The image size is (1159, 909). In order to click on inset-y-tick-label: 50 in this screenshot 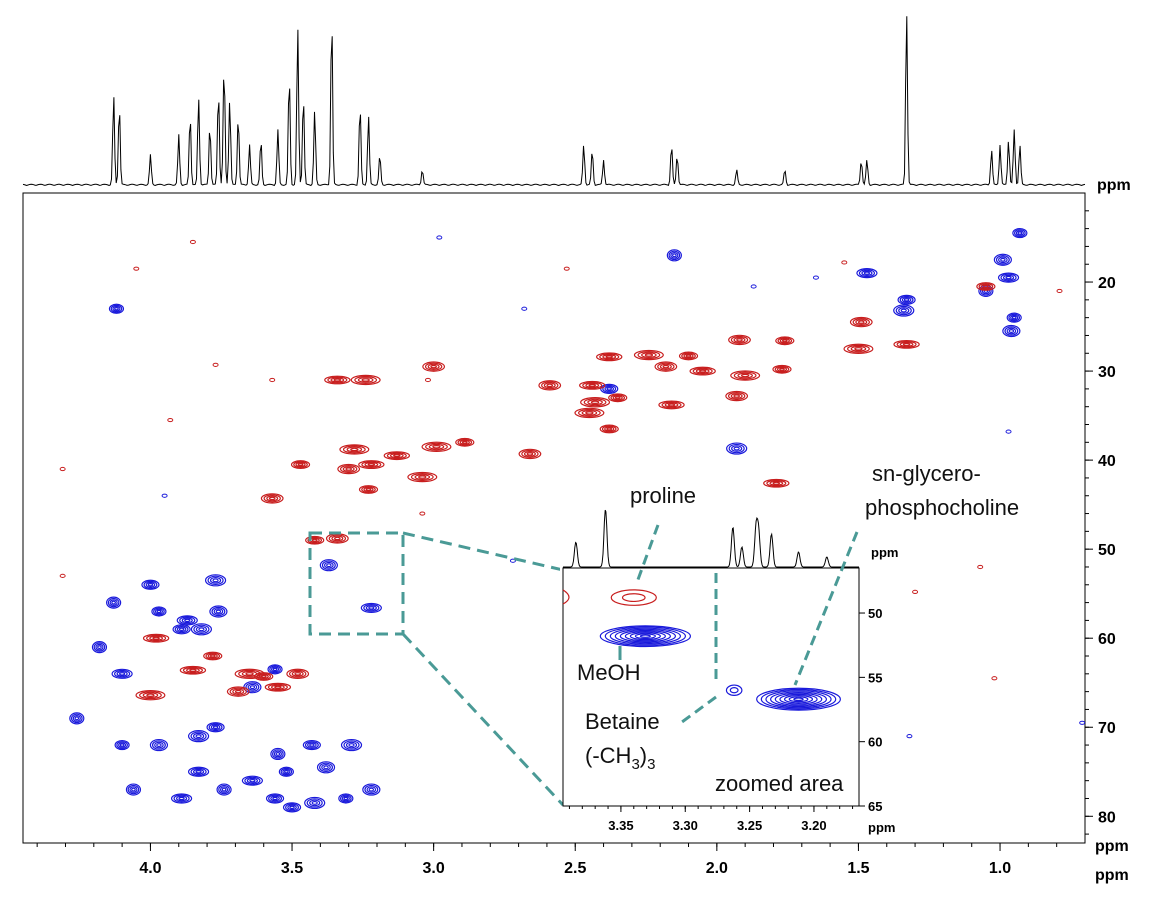, I will do `click(875, 613)`.